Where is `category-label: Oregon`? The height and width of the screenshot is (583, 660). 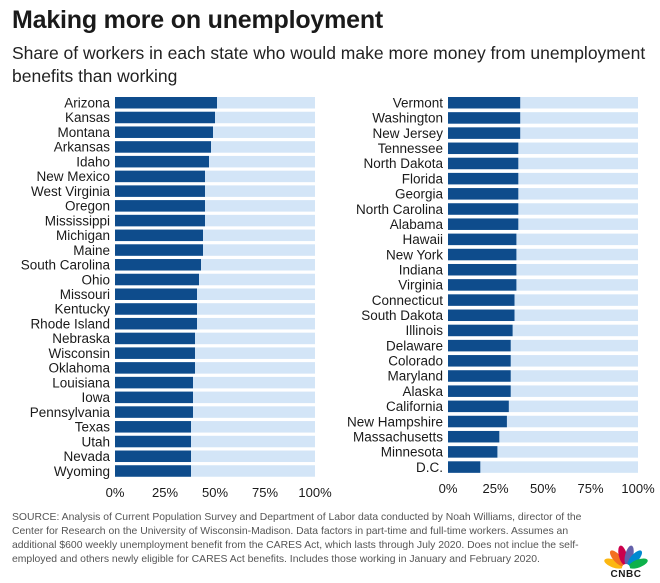 category-label: Oregon is located at coordinates (87, 206).